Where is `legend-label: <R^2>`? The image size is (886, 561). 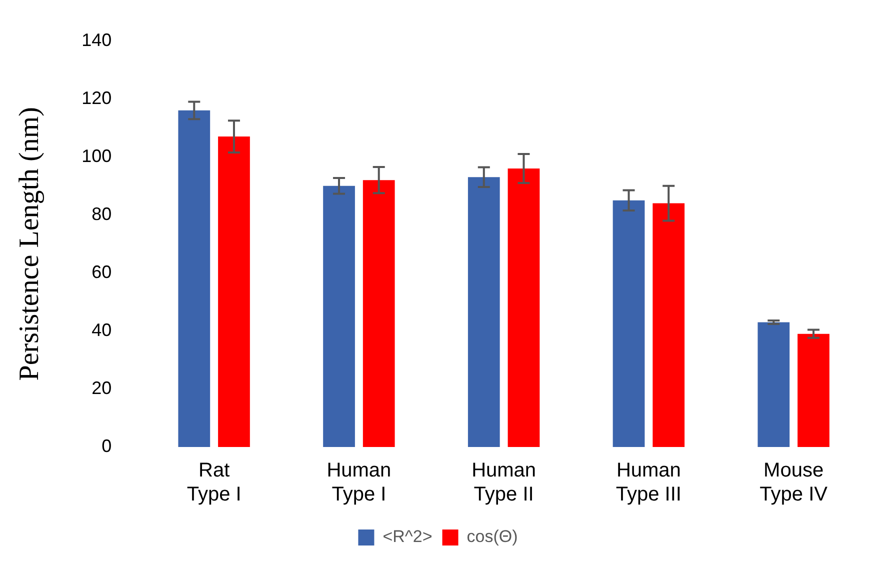 legend-label: <R^2> is located at coordinates (407, 536).